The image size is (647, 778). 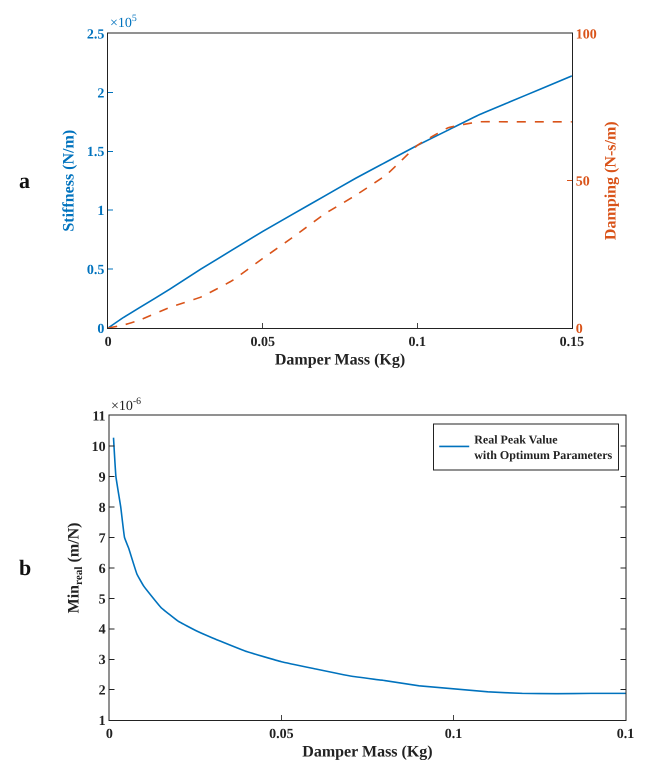 I want to click on text: ×10$^{-6}$, so click(x=126, y=405).